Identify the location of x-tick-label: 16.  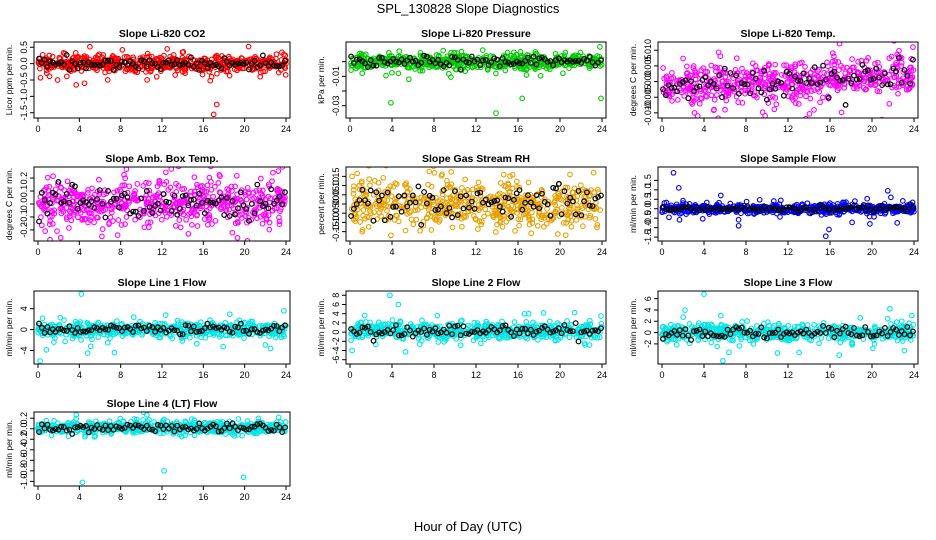
(203, 252).